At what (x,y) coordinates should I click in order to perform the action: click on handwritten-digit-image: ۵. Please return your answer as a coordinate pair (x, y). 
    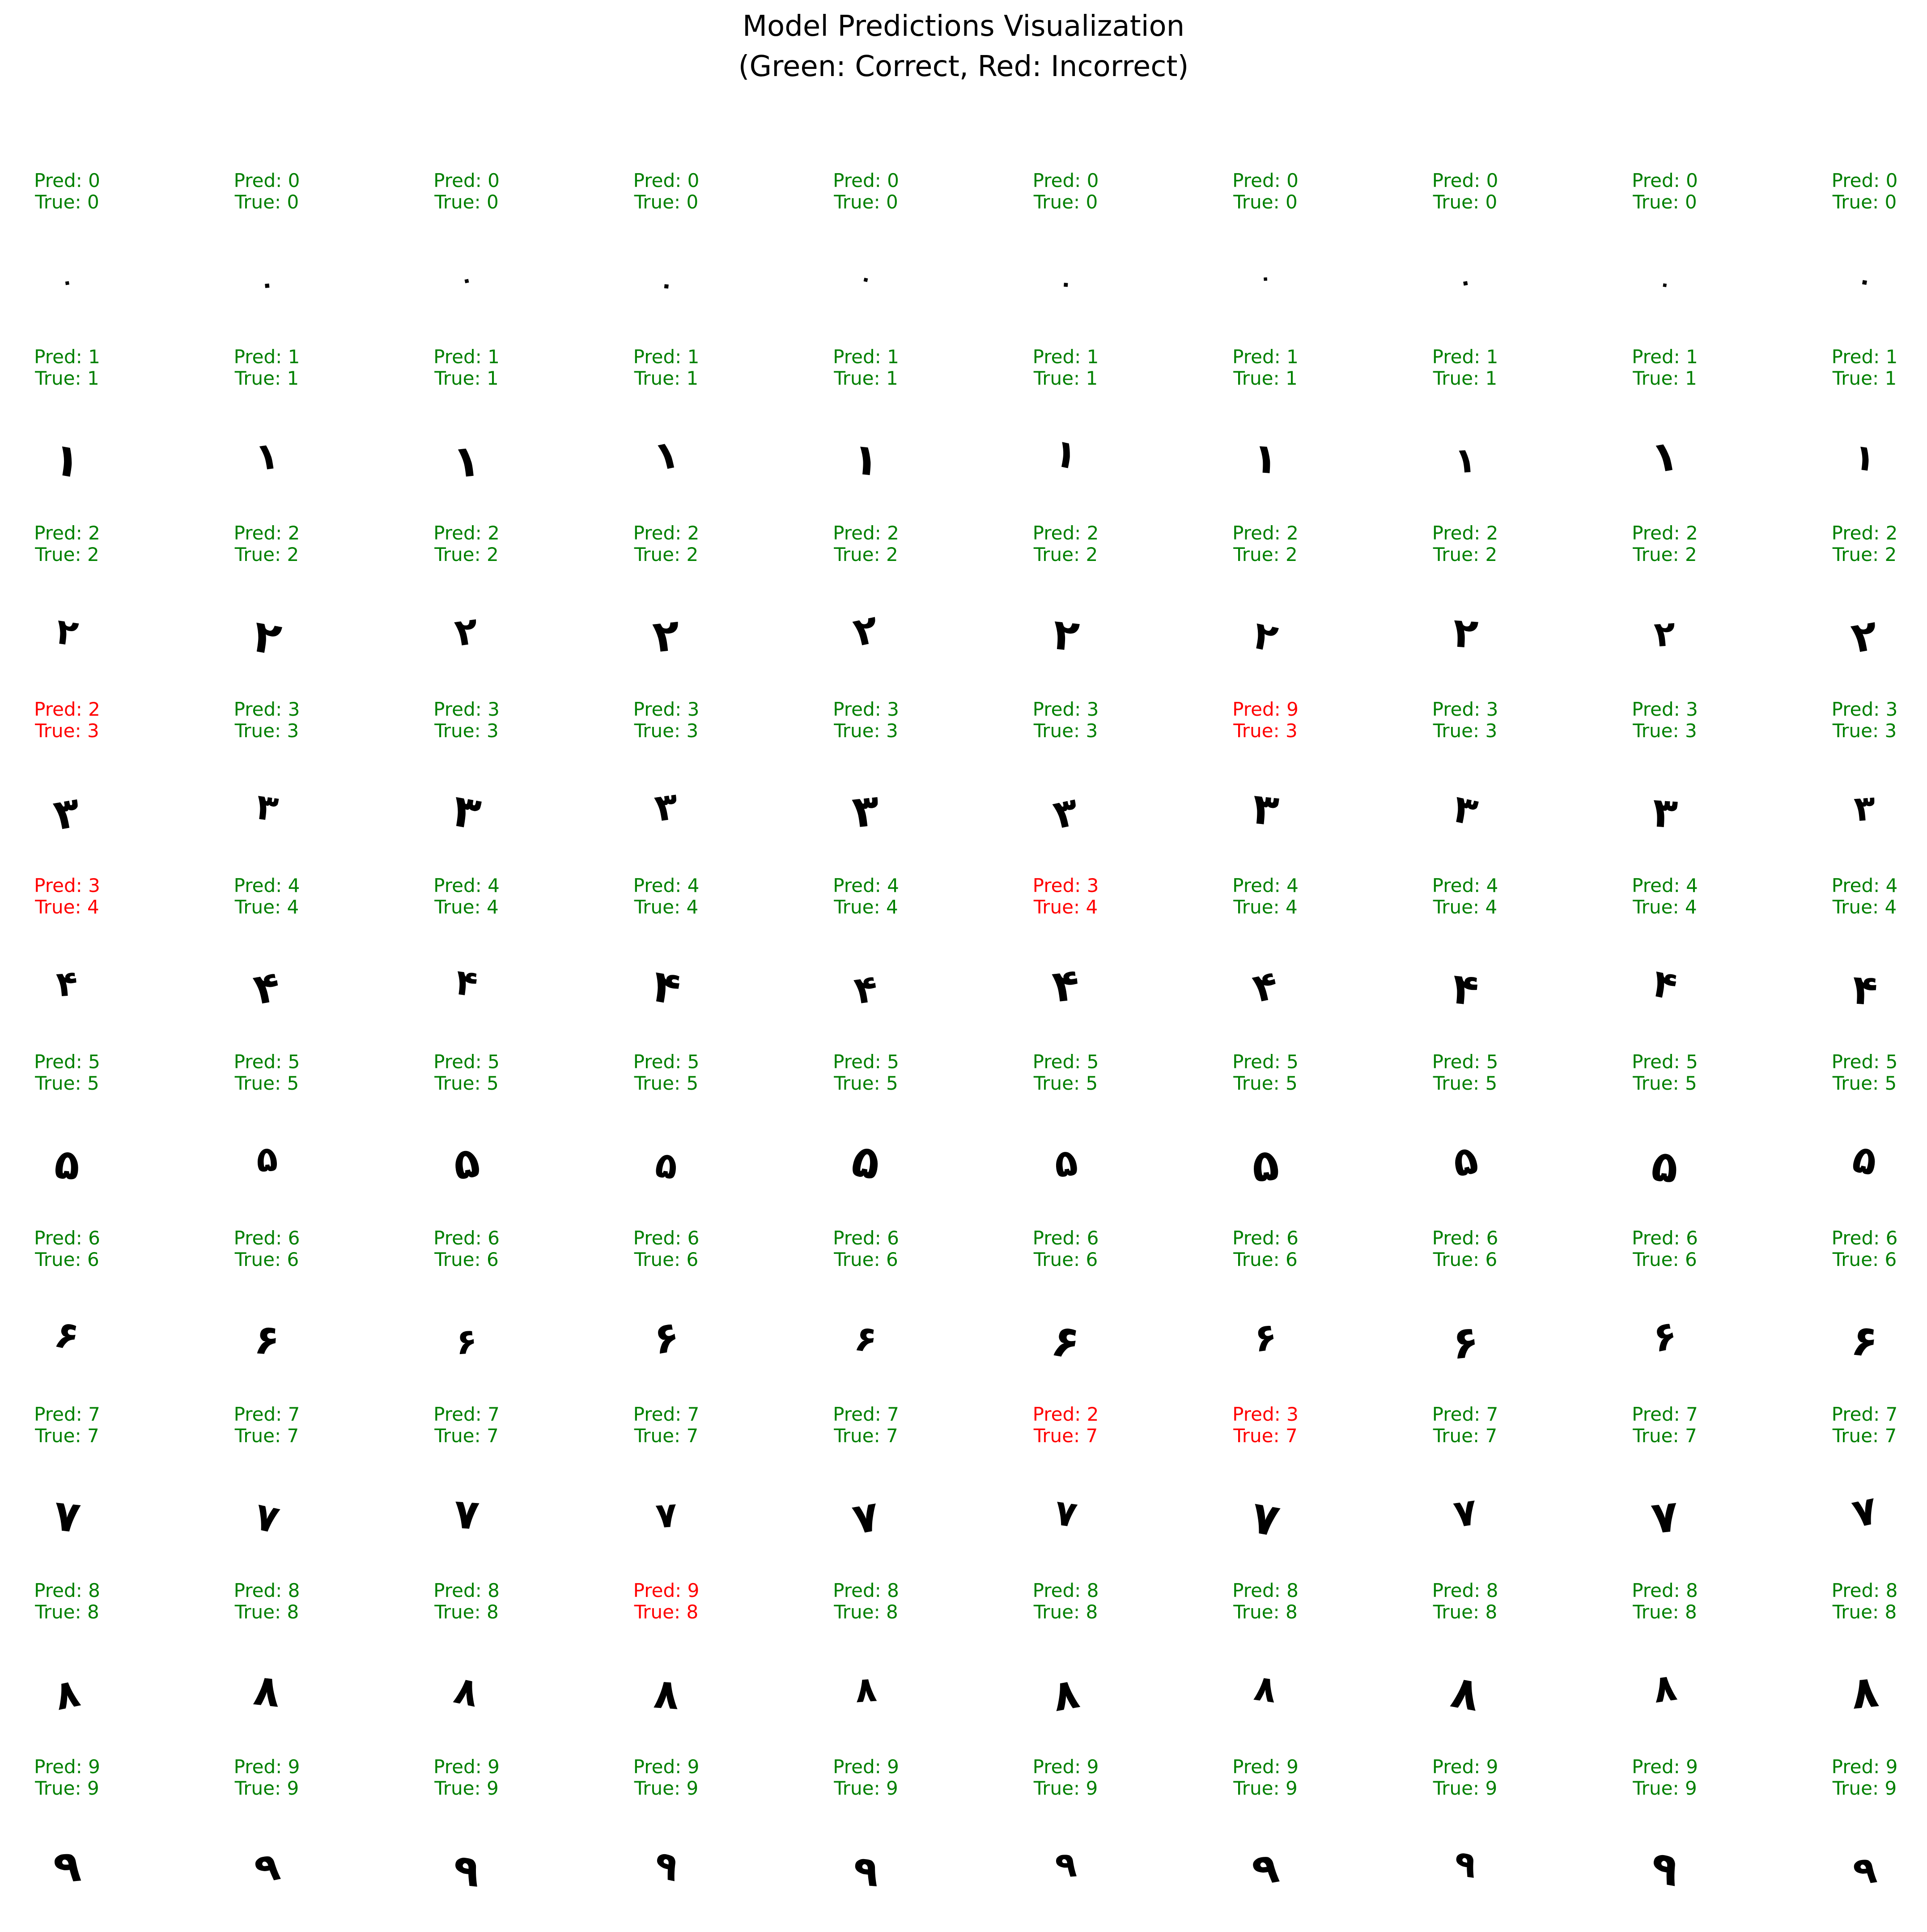
    Looking at the image, I should click on (1845, 1160).